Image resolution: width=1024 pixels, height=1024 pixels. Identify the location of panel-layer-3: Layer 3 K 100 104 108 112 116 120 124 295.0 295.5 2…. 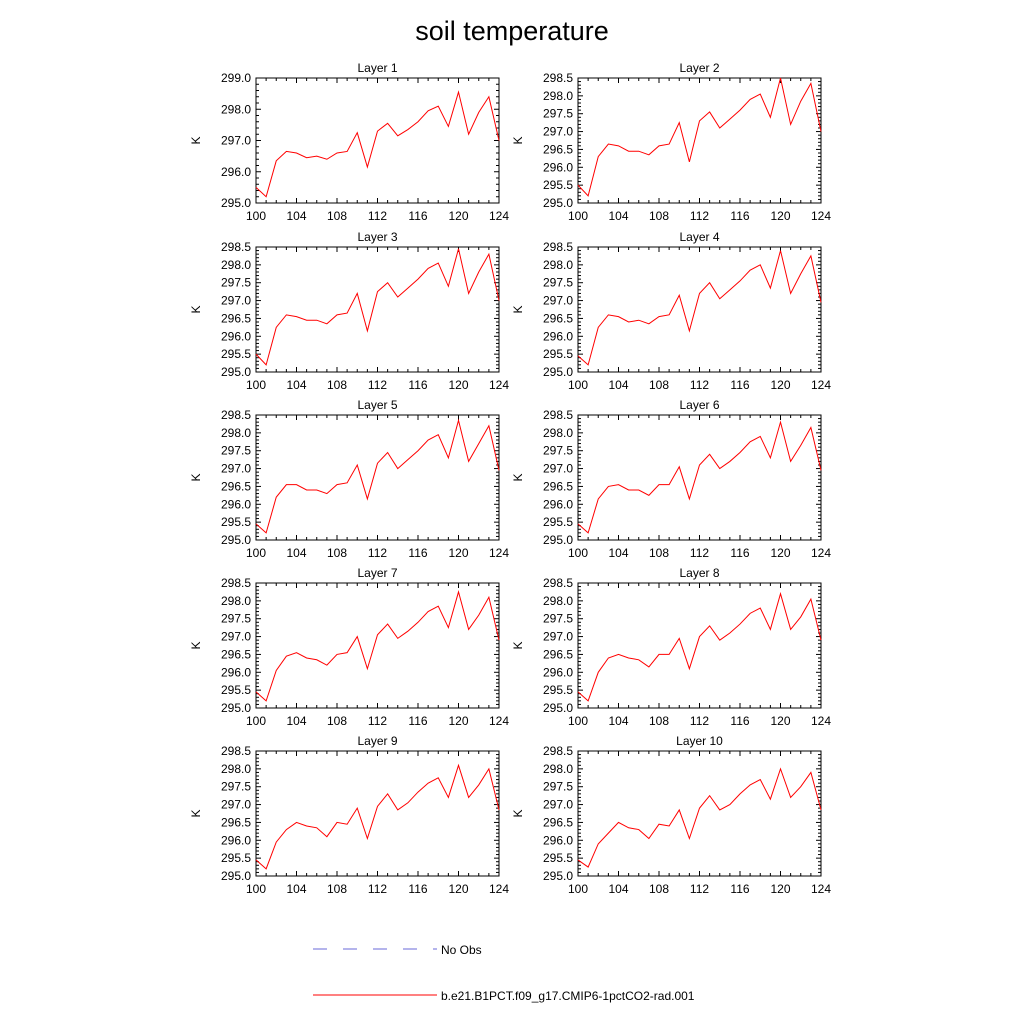
(349, 311).